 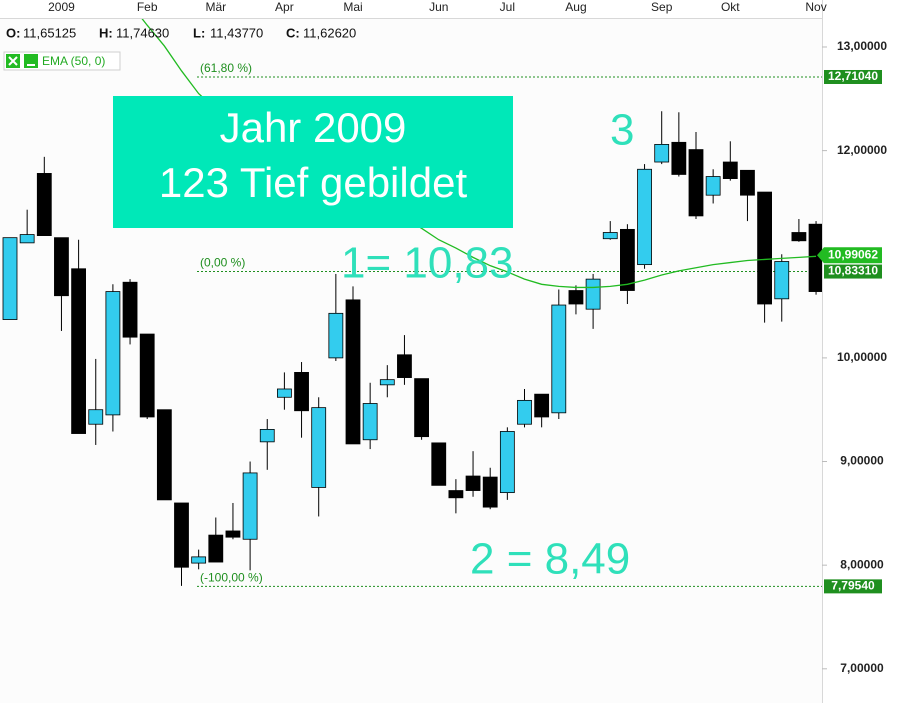 I want to click on annotation-box-text: Jahr 2009, so click(x=313, y=127).